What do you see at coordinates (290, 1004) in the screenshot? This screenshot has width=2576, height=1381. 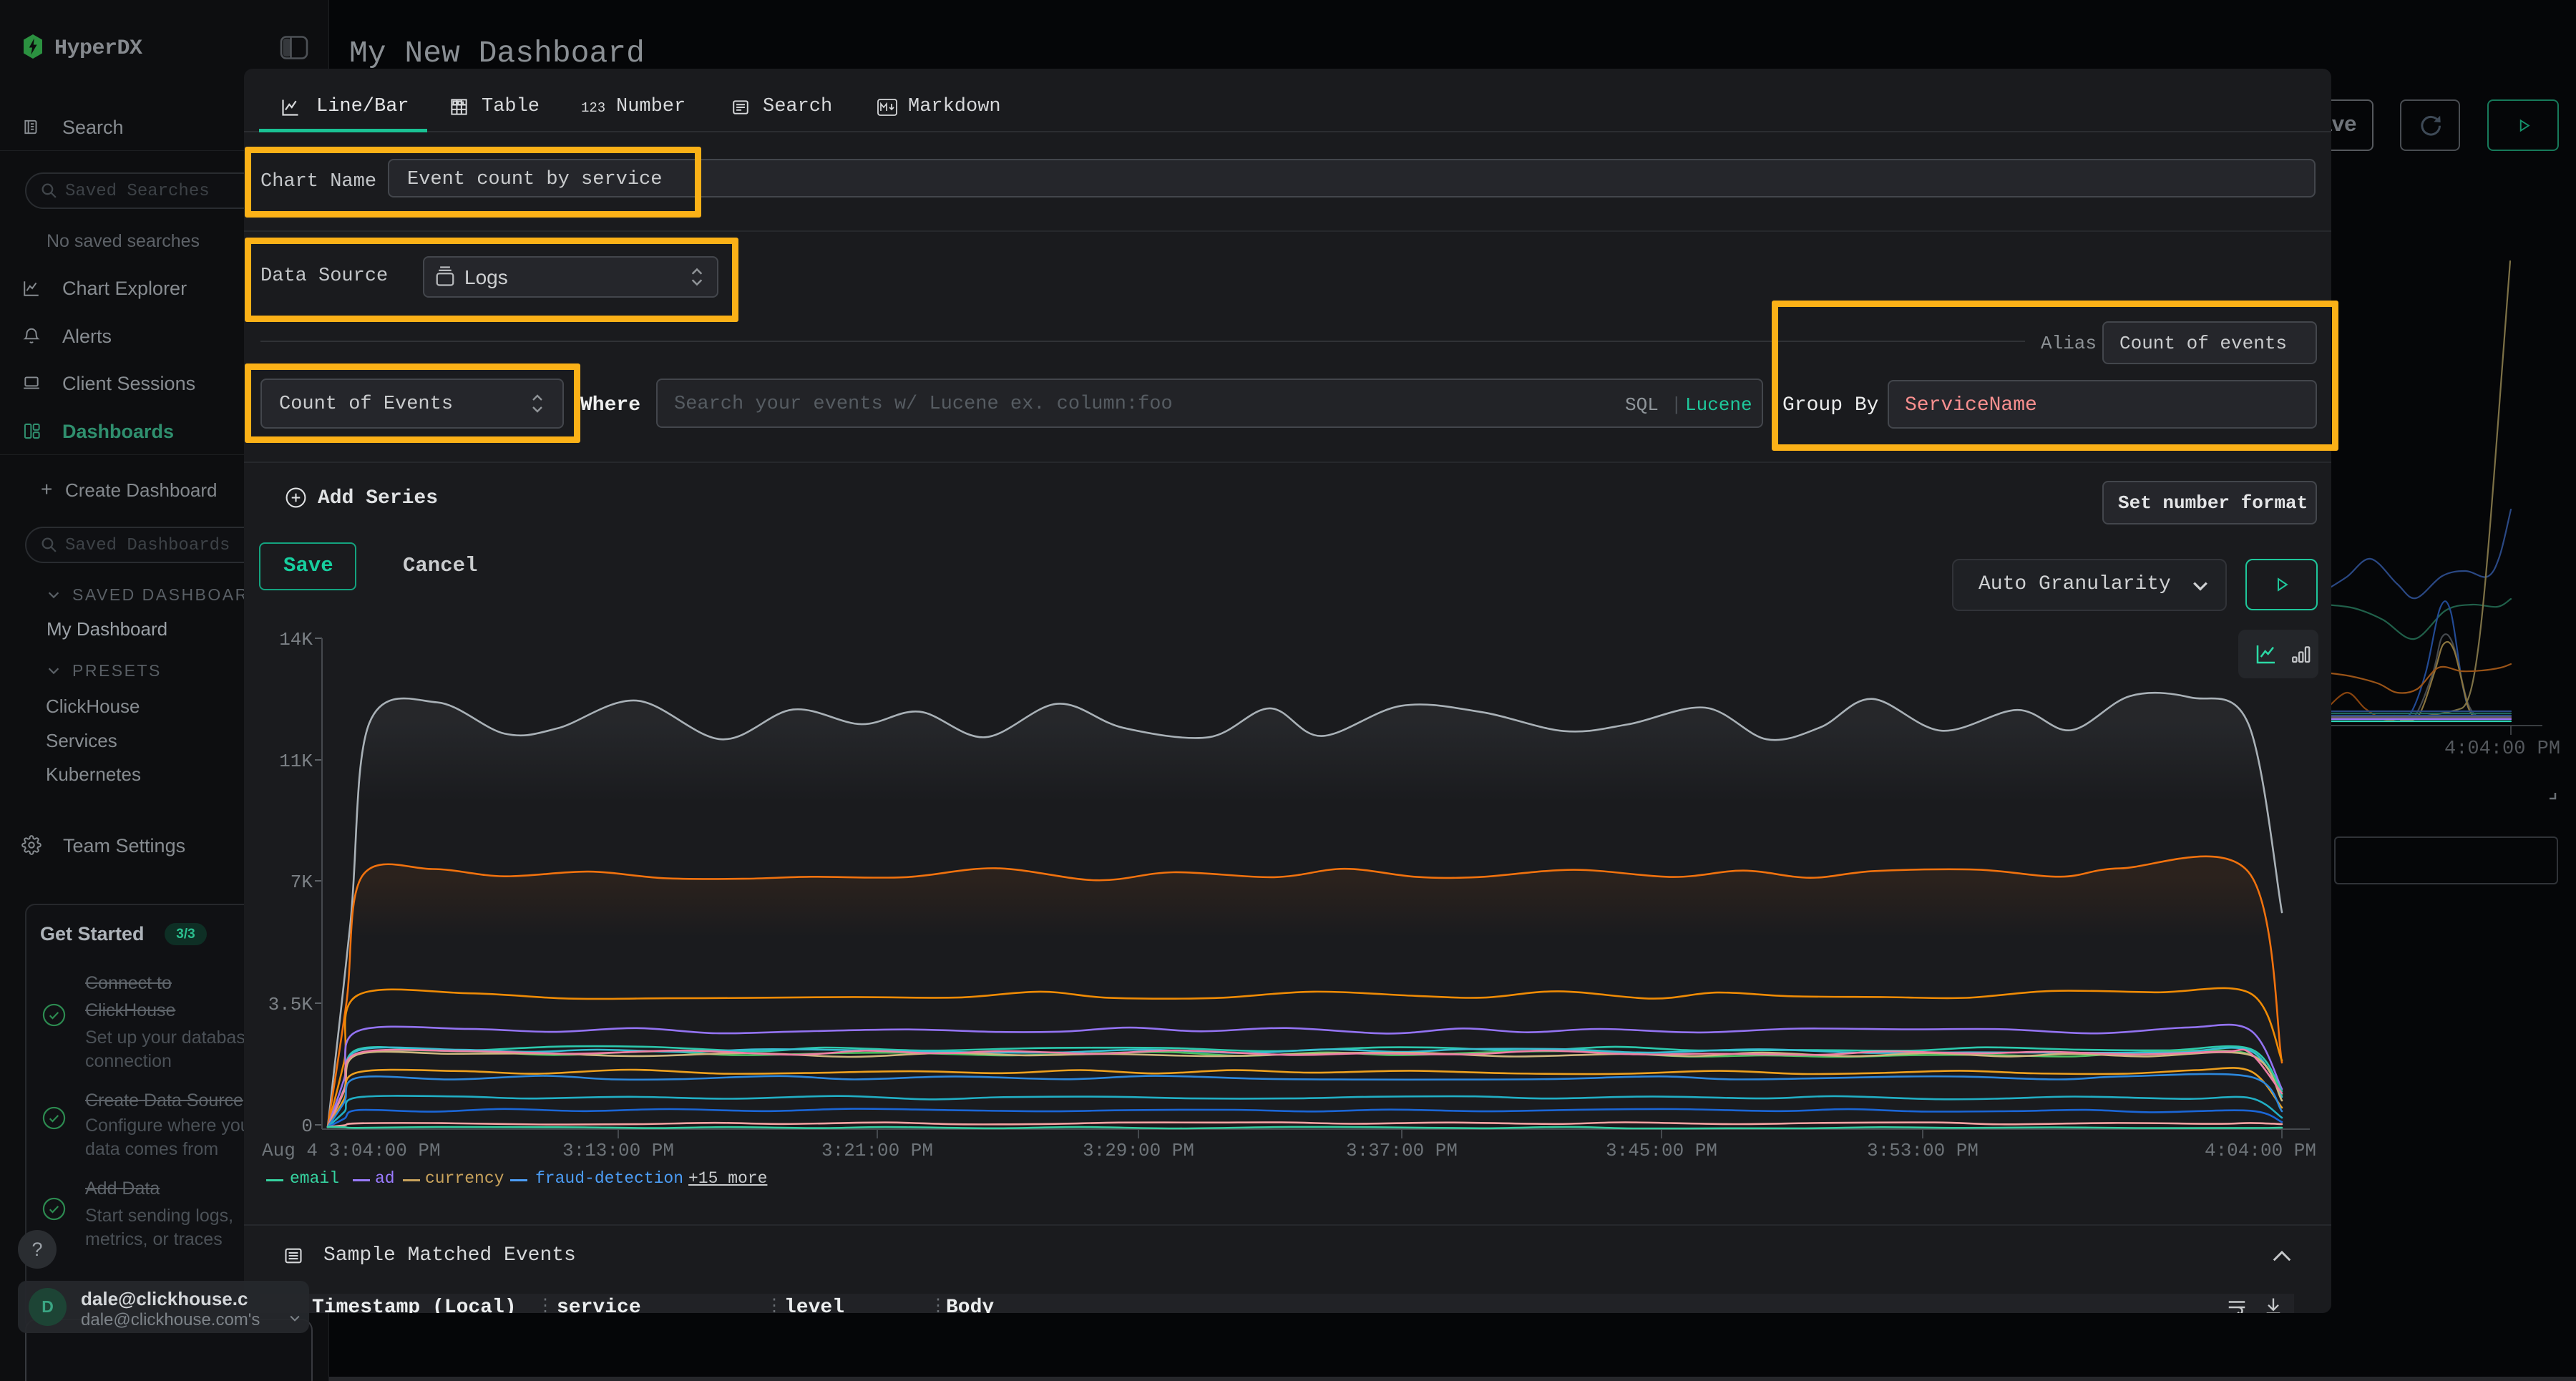 I see `svg-text: 3.5K` at bounding box center [290, 1004].